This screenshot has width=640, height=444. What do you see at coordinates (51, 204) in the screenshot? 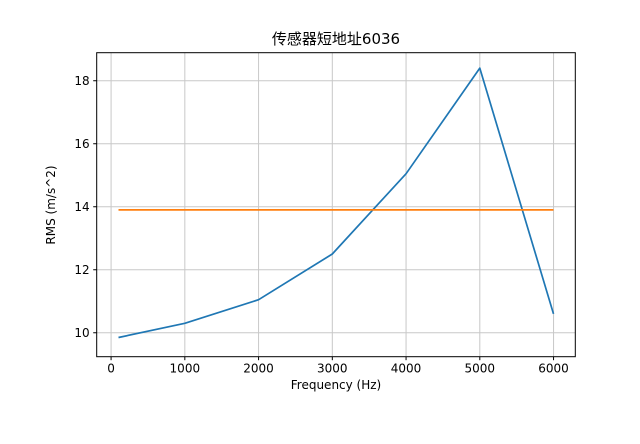
I see `y-axis-label: RMS (m/s^2)` at bounding box center [51, 204].